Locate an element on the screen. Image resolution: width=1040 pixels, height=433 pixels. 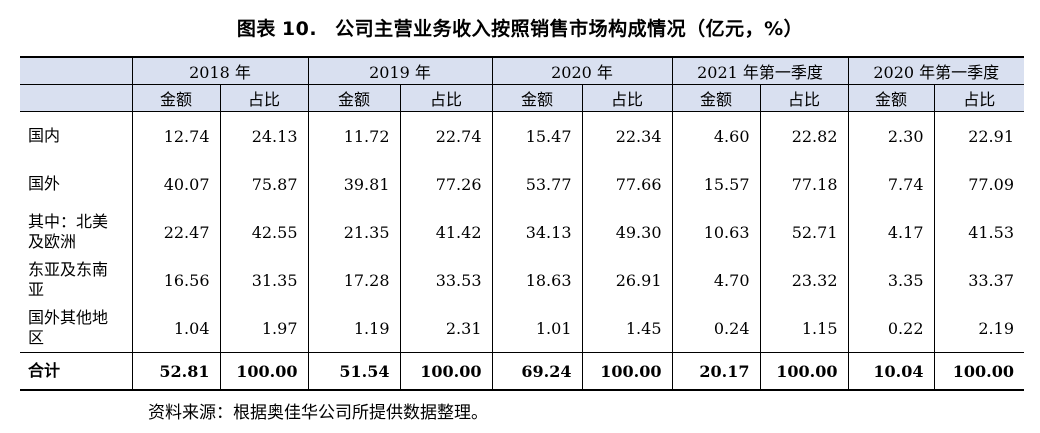
figure-title-number: 10. is located at coordinates (299, 29).